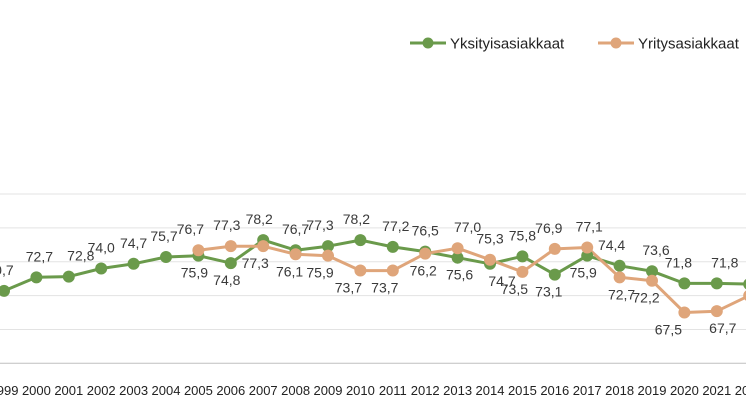 The image size is (746, 419). What do you see at coordinates (645, 298) in the screenshot?
I see `data-label: 72,2` at bounding box center [645, 298].